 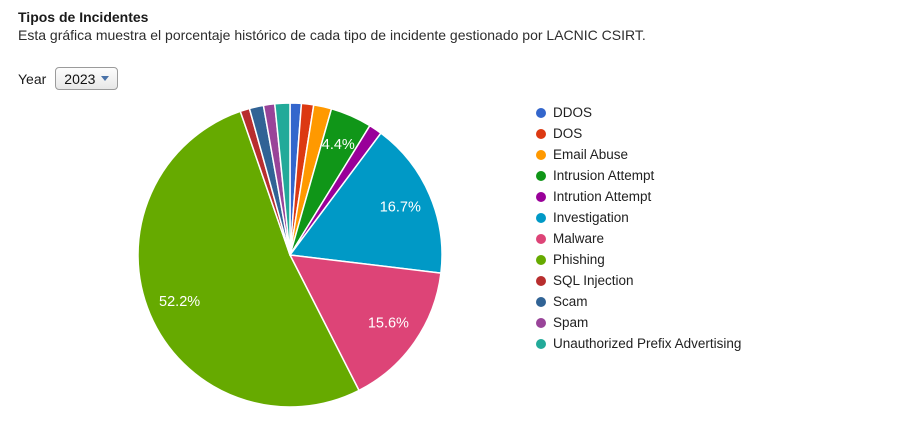 I want to click on legend-item-intrusion-attempt: Intrusion Attempt, so click(x=638, y=175).